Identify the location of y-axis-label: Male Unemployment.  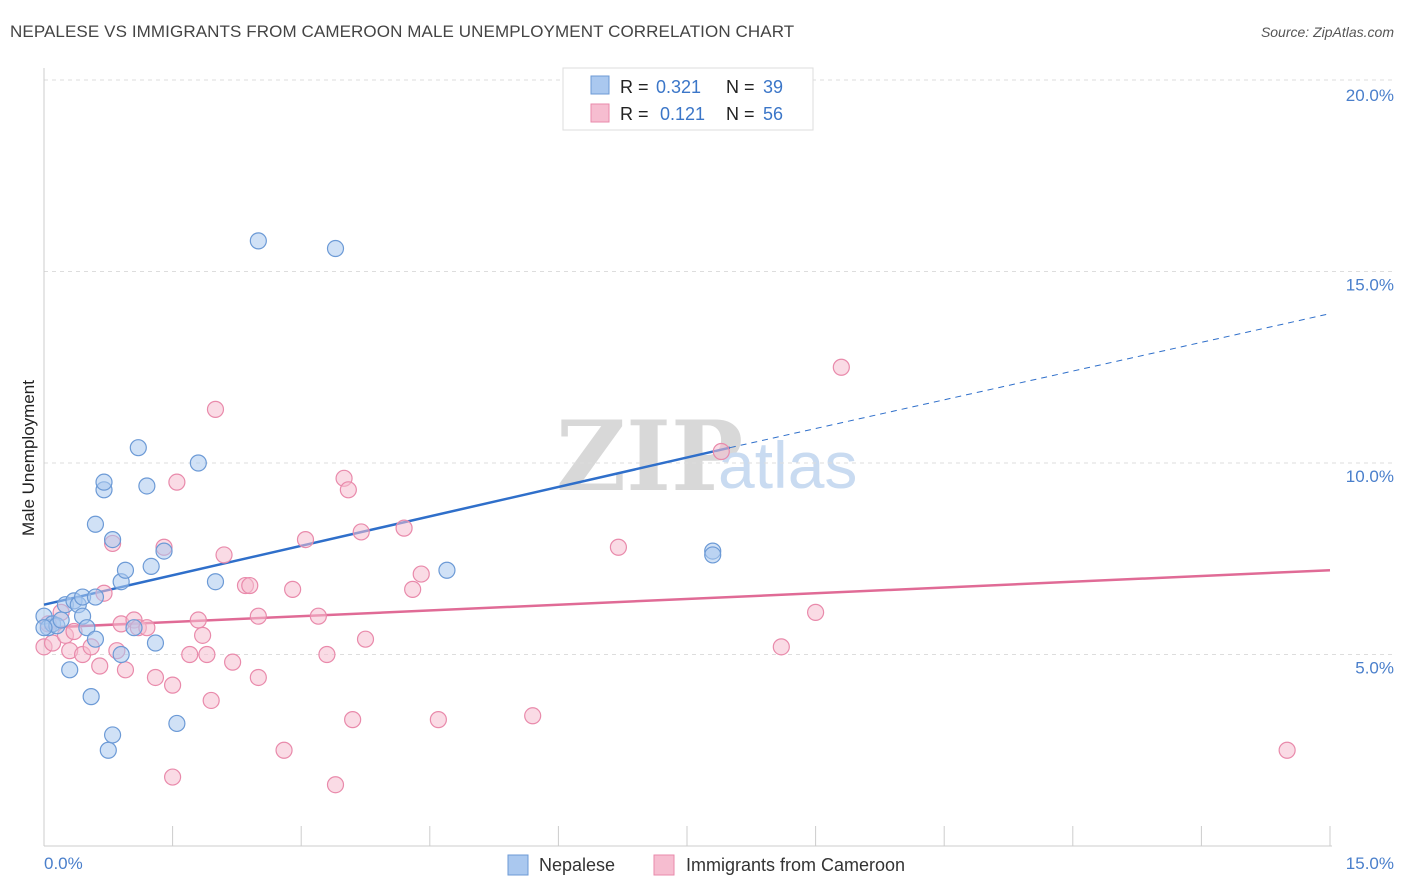
(28, 458).